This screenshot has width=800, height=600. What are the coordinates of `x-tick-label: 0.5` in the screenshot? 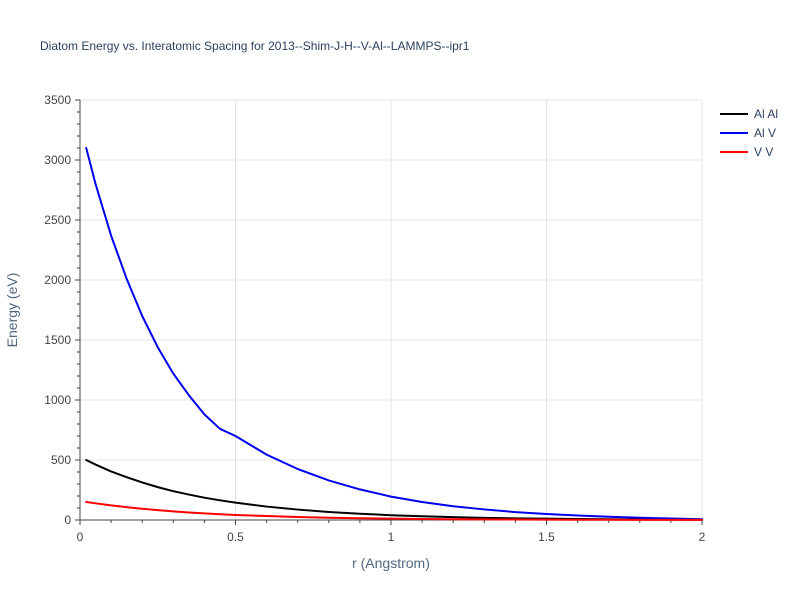 It's located at (235, 537).